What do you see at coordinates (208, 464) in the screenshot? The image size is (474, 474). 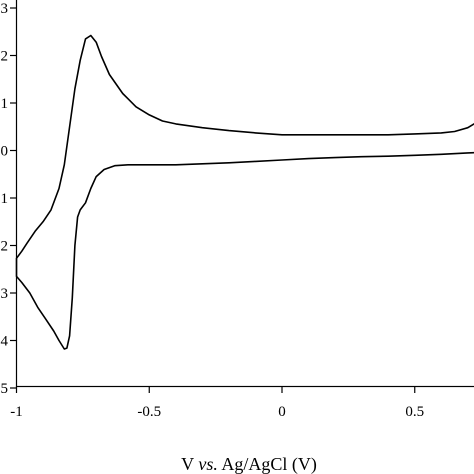 I see `x-axis-title-italic: vs.` at bounding box center [208, 464].